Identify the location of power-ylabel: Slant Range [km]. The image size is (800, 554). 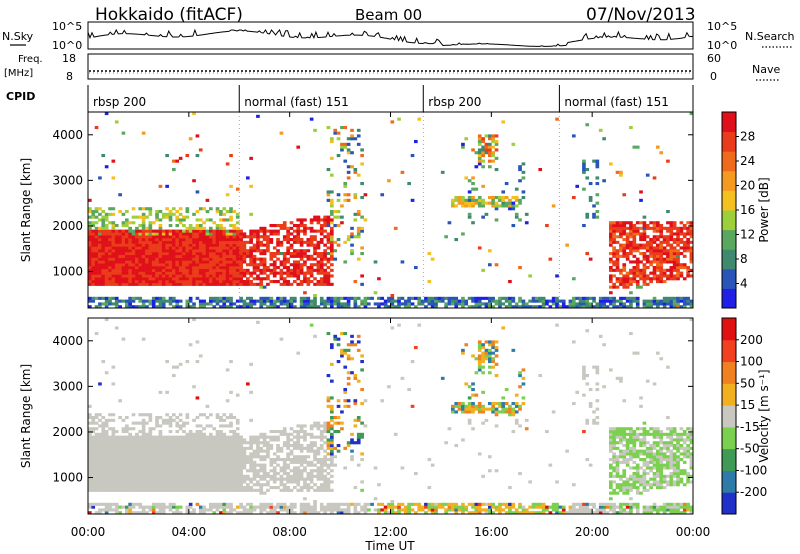
(26, 210).